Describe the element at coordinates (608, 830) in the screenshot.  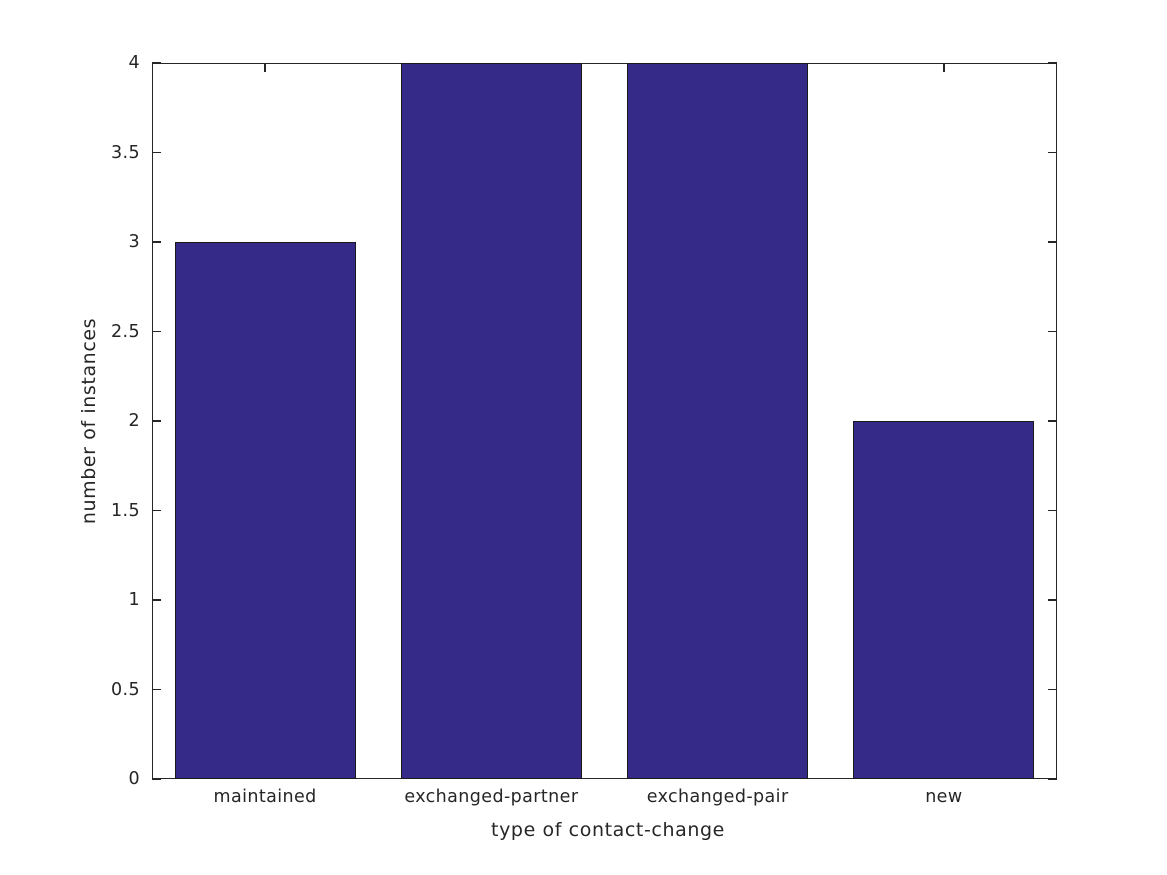
I see `x-axis-label: type of contact-change` at that location.